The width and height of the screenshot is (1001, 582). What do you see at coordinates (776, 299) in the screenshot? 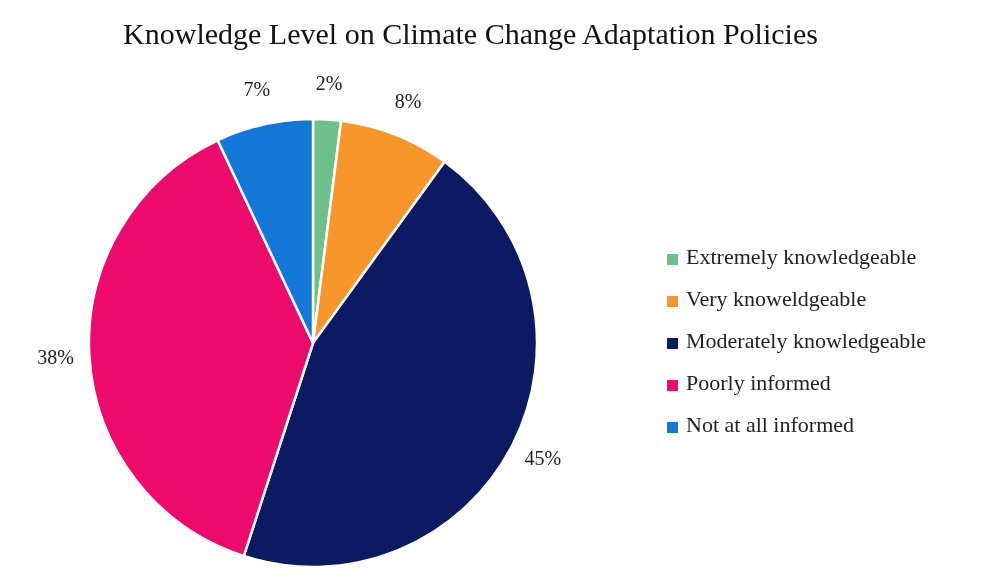
I see `legend-label: Very knoweldgeable` at bounding box center [776, 299].